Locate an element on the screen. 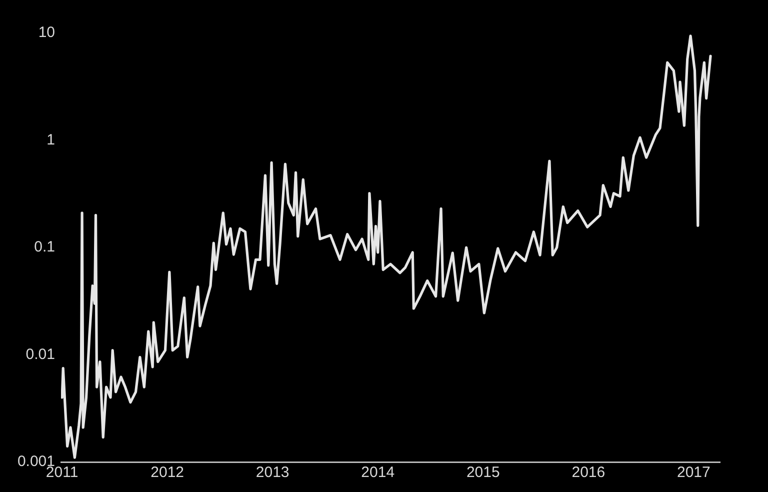  x-tick-label: 2017 is located at coordinates (693, 473).